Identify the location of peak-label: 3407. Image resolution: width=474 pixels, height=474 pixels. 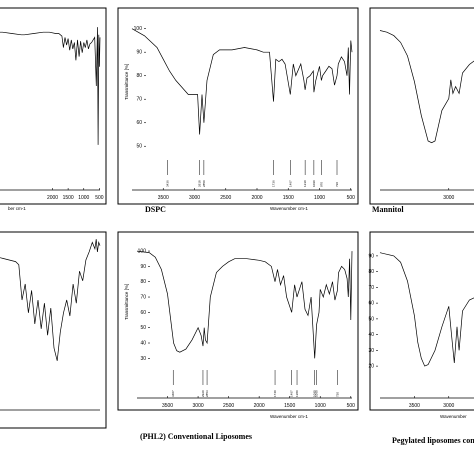
(173, 393).